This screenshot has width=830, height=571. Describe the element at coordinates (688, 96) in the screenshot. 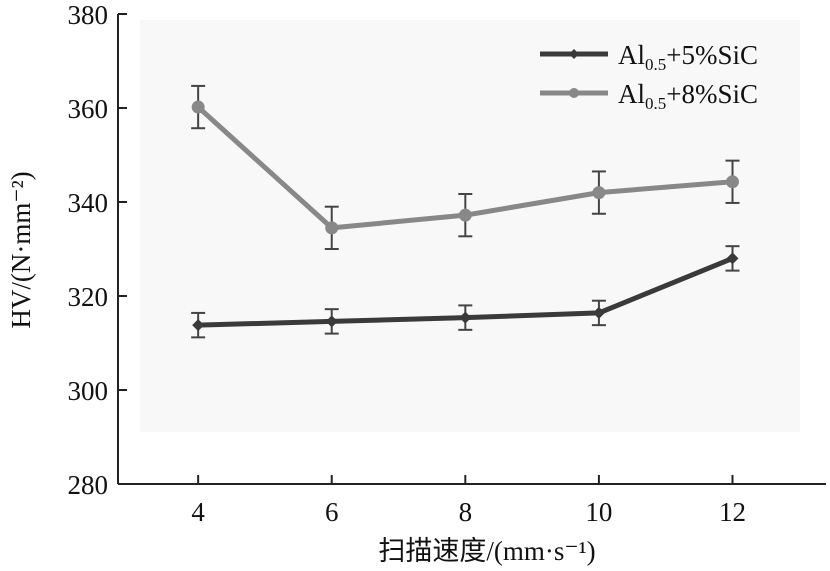

I see `legend-label-2: Al0.5+8%SiC` at that location.